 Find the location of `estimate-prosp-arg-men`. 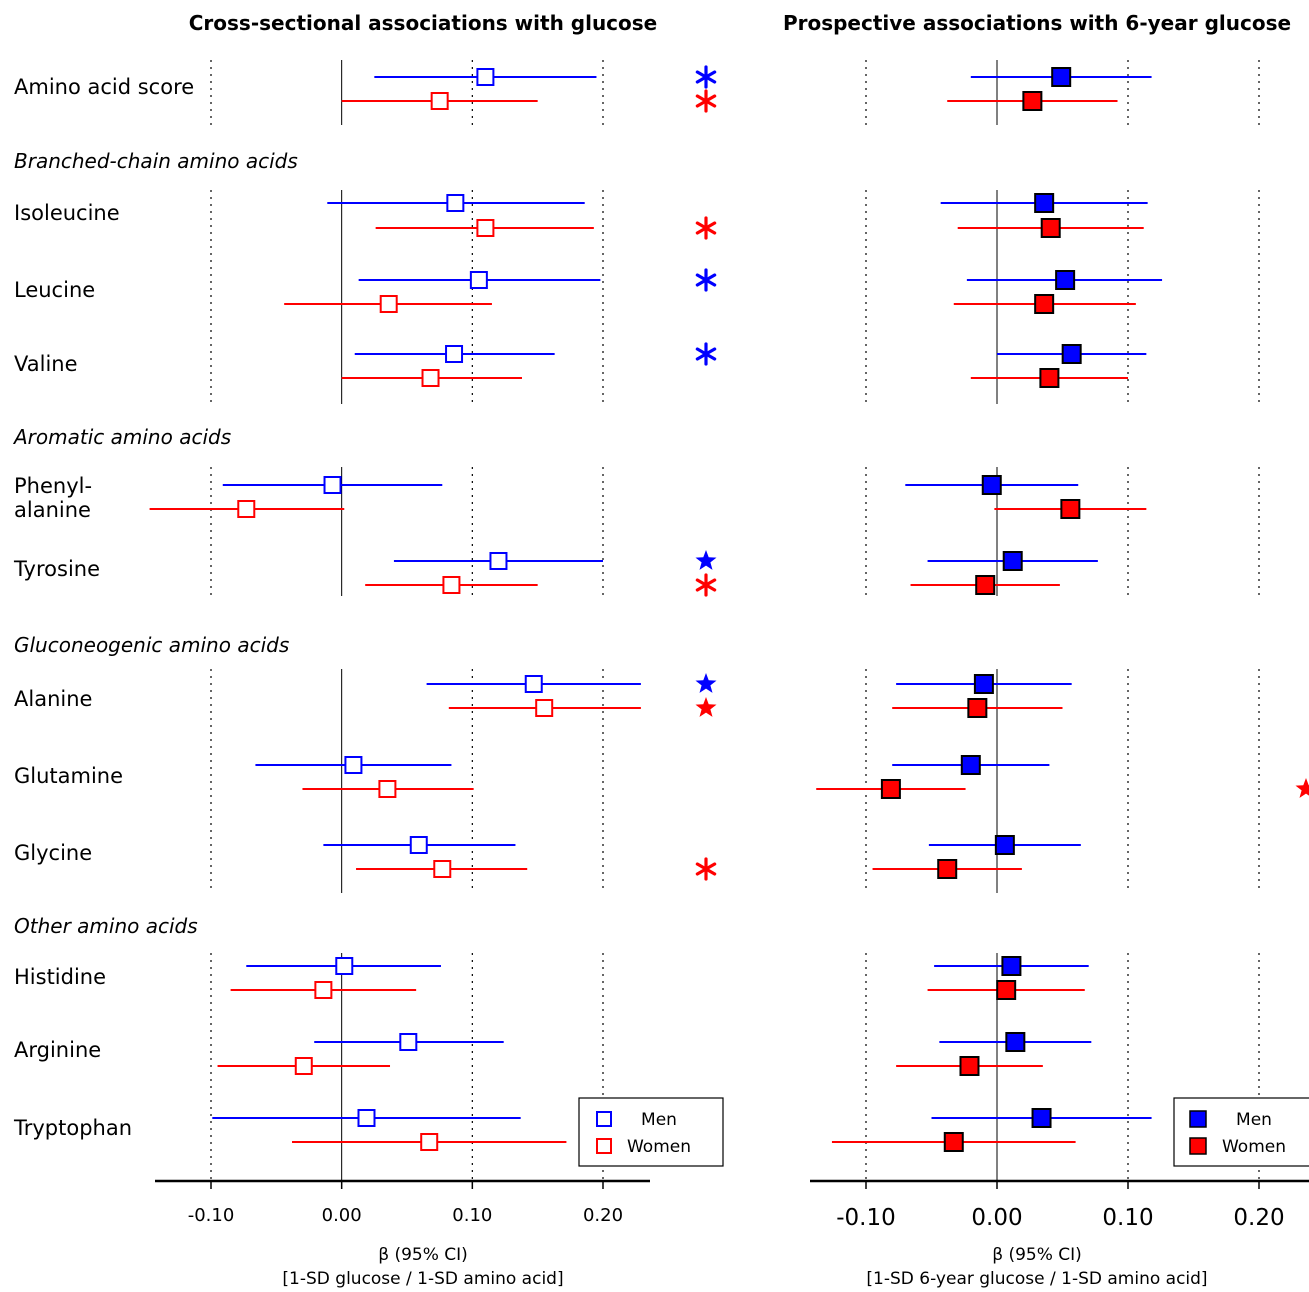

estimate-prosp-arg-men is located at coordinates (1015, 1042).